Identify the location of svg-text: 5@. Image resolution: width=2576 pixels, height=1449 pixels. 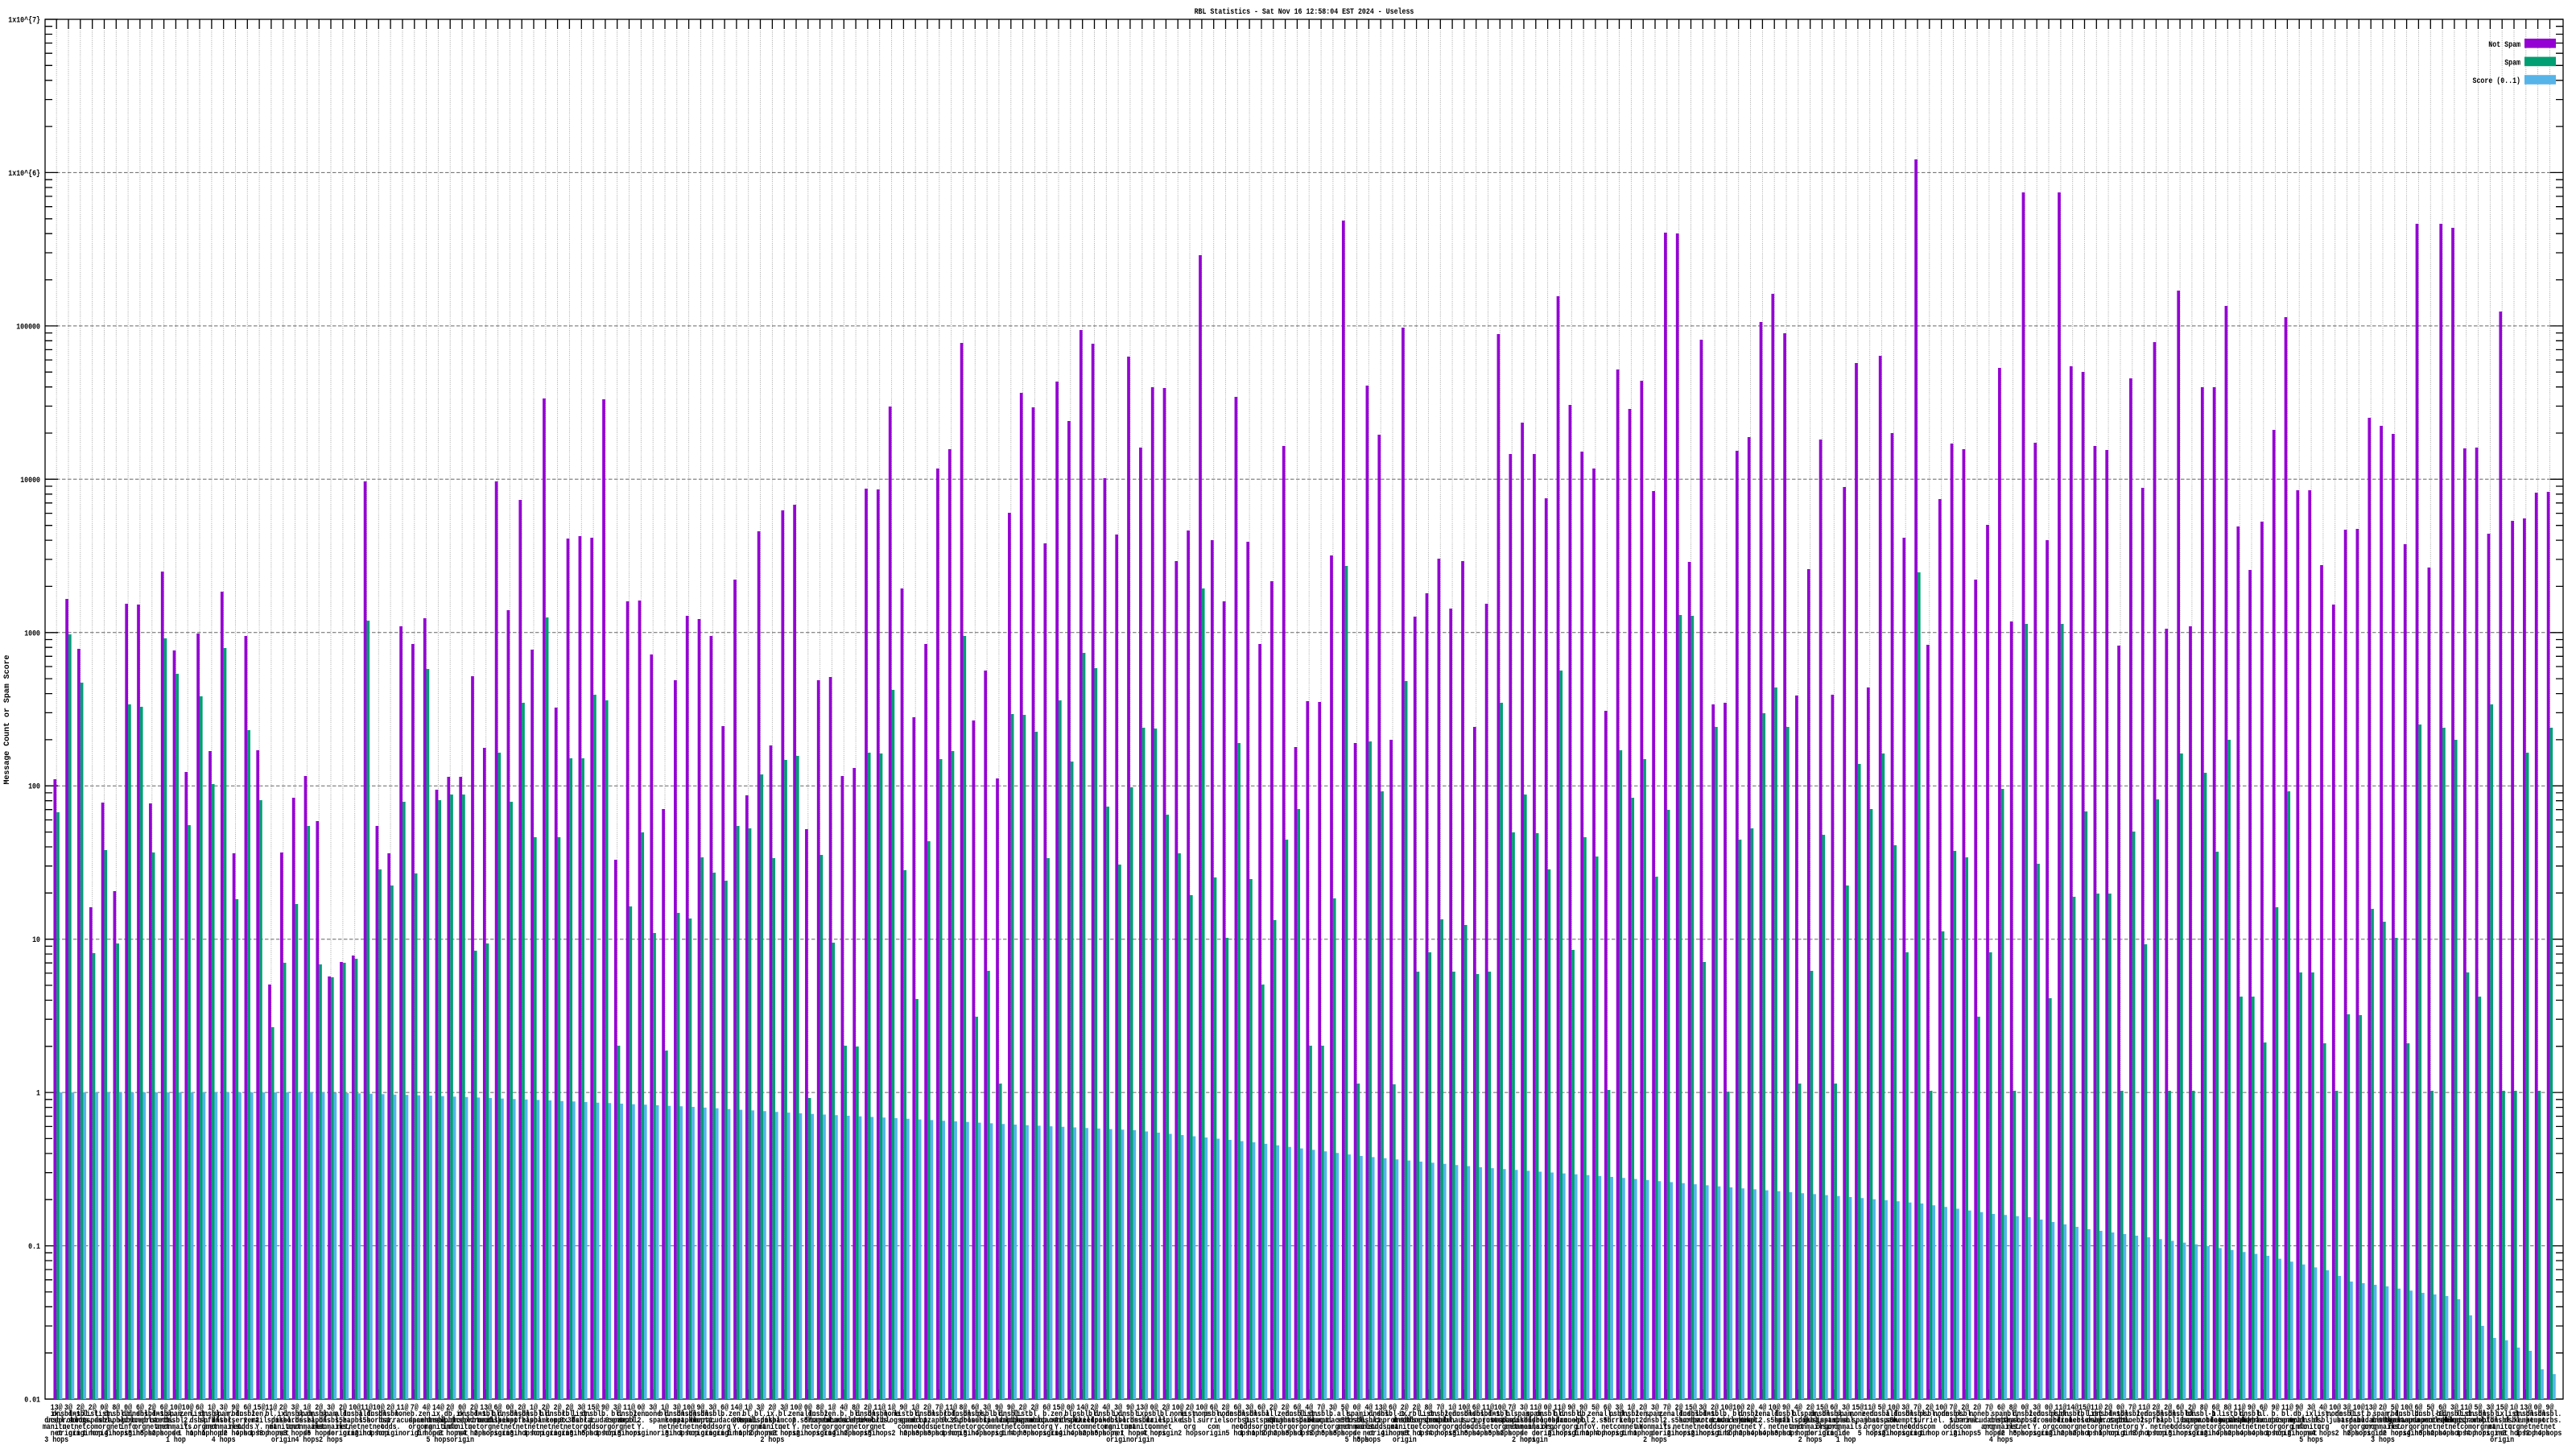
(2479, 1408).